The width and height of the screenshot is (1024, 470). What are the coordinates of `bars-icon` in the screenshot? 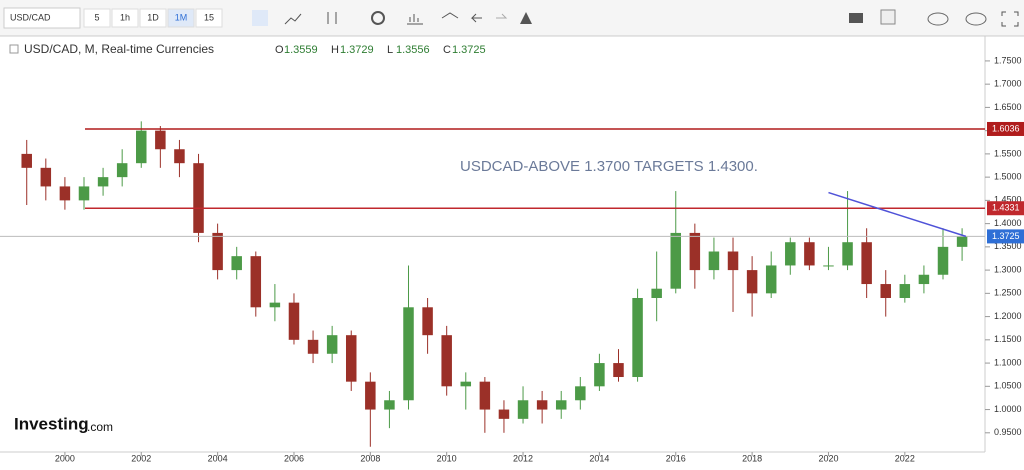 It's located at (332, 18).